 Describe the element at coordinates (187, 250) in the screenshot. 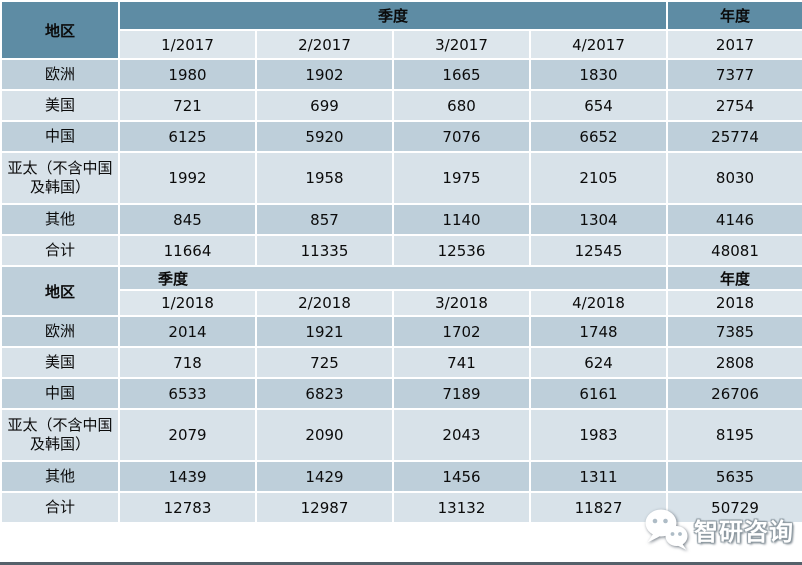

I see `value-cell: 11664` at that location.